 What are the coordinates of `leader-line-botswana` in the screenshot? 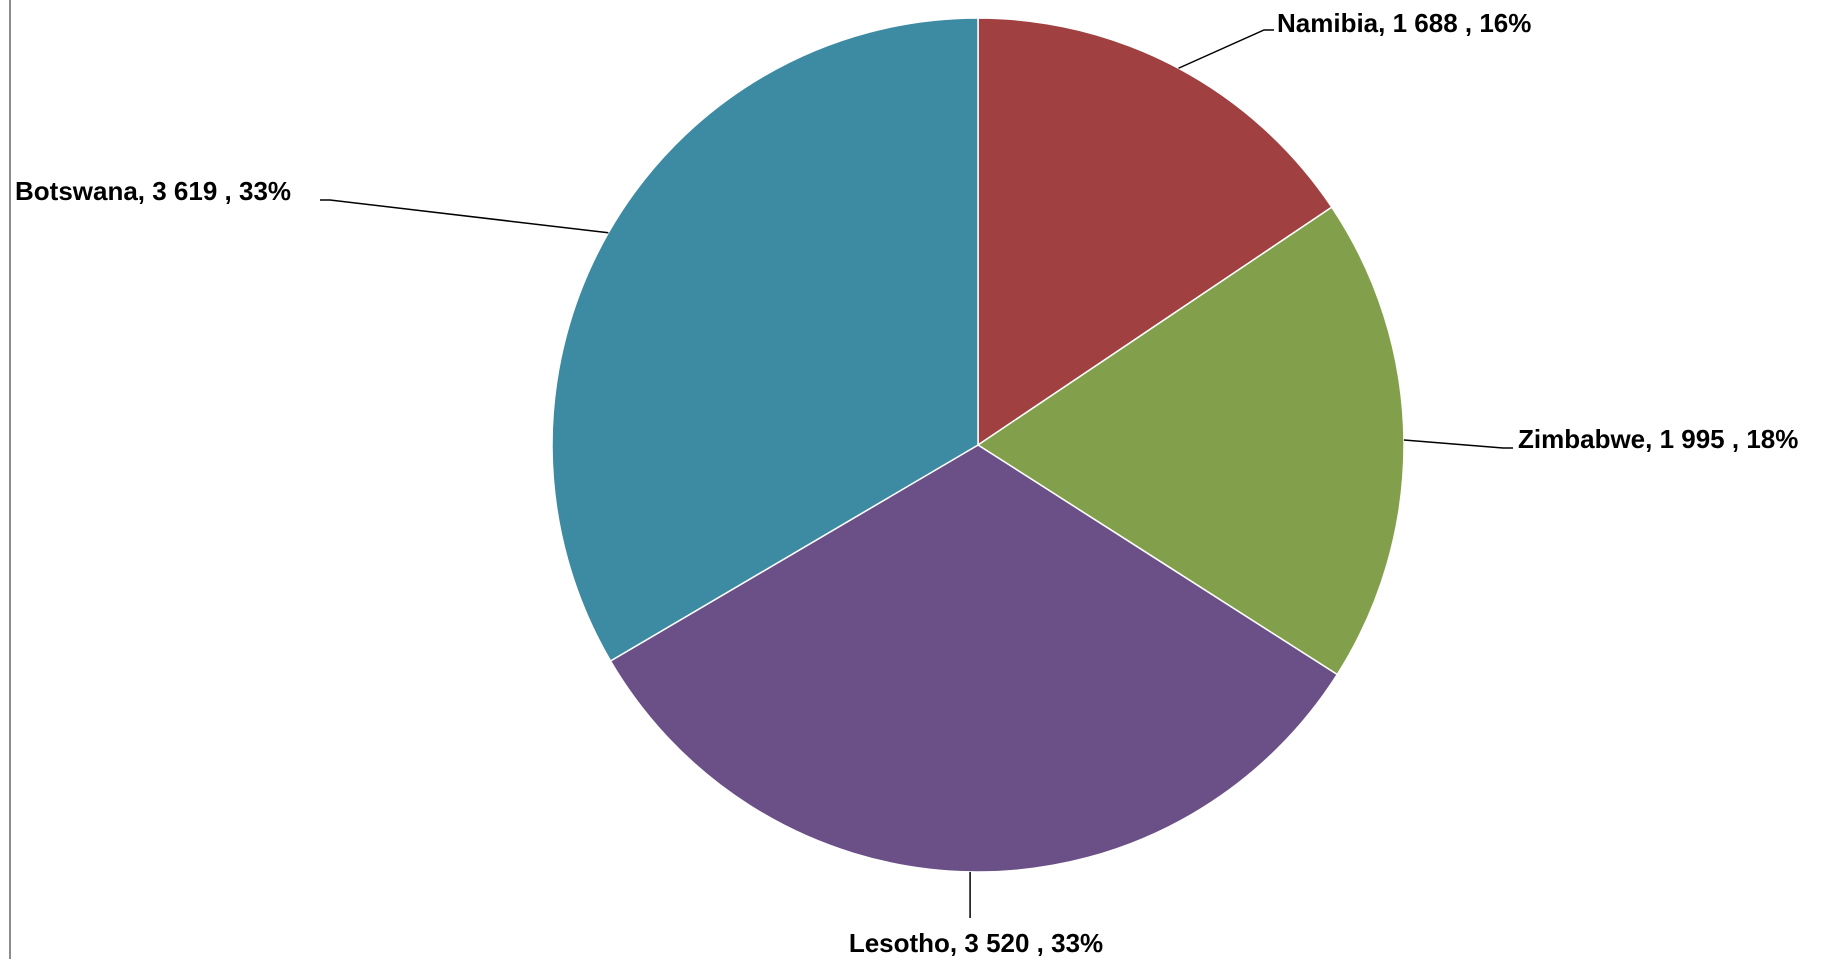 It's located at (464, 216).